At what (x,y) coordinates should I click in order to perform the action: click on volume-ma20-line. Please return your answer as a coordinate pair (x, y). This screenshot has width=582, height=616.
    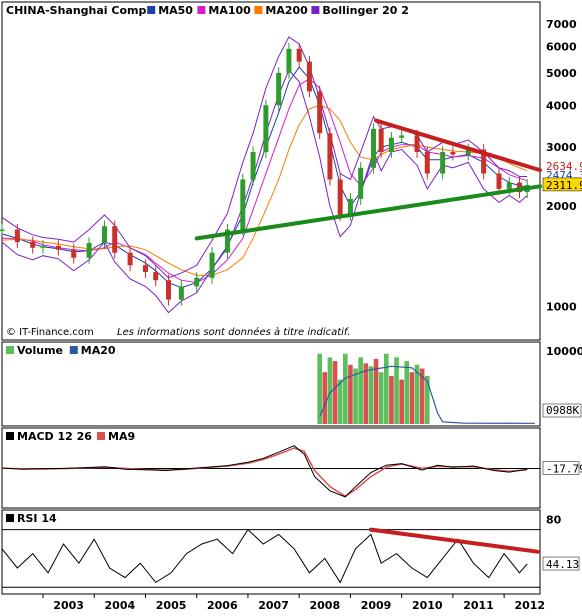
    Looking at the image, I should click on (427, 394).